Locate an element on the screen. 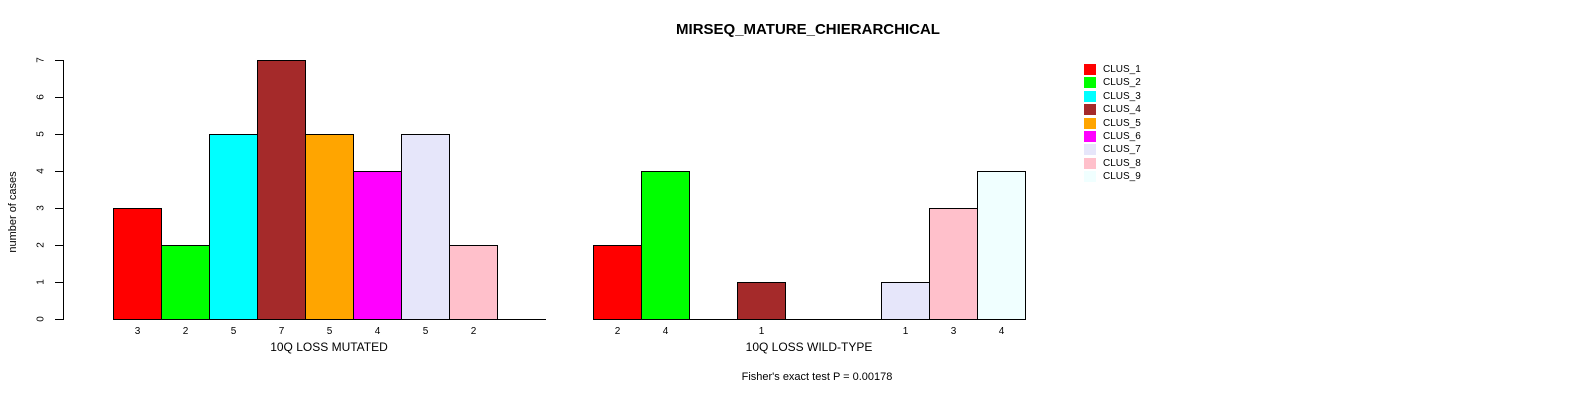  legend-label-CLUS_3: CLUS_3 is located at coordinates (1122, 96).